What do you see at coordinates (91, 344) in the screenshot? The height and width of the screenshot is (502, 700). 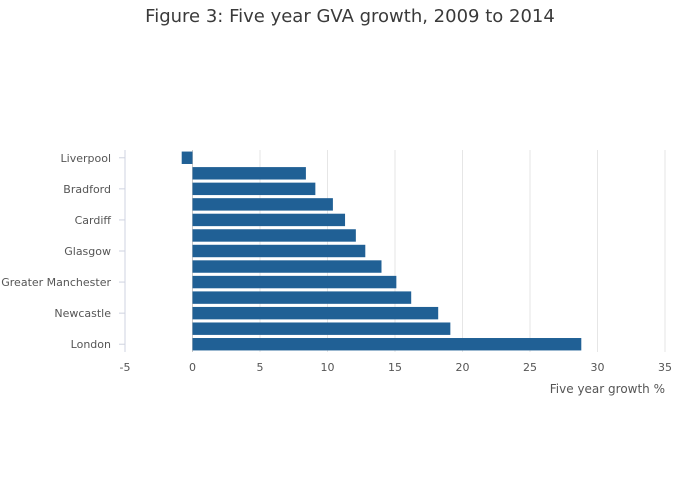 I see `y-tick-label: London` at bounding box center [91, 344].